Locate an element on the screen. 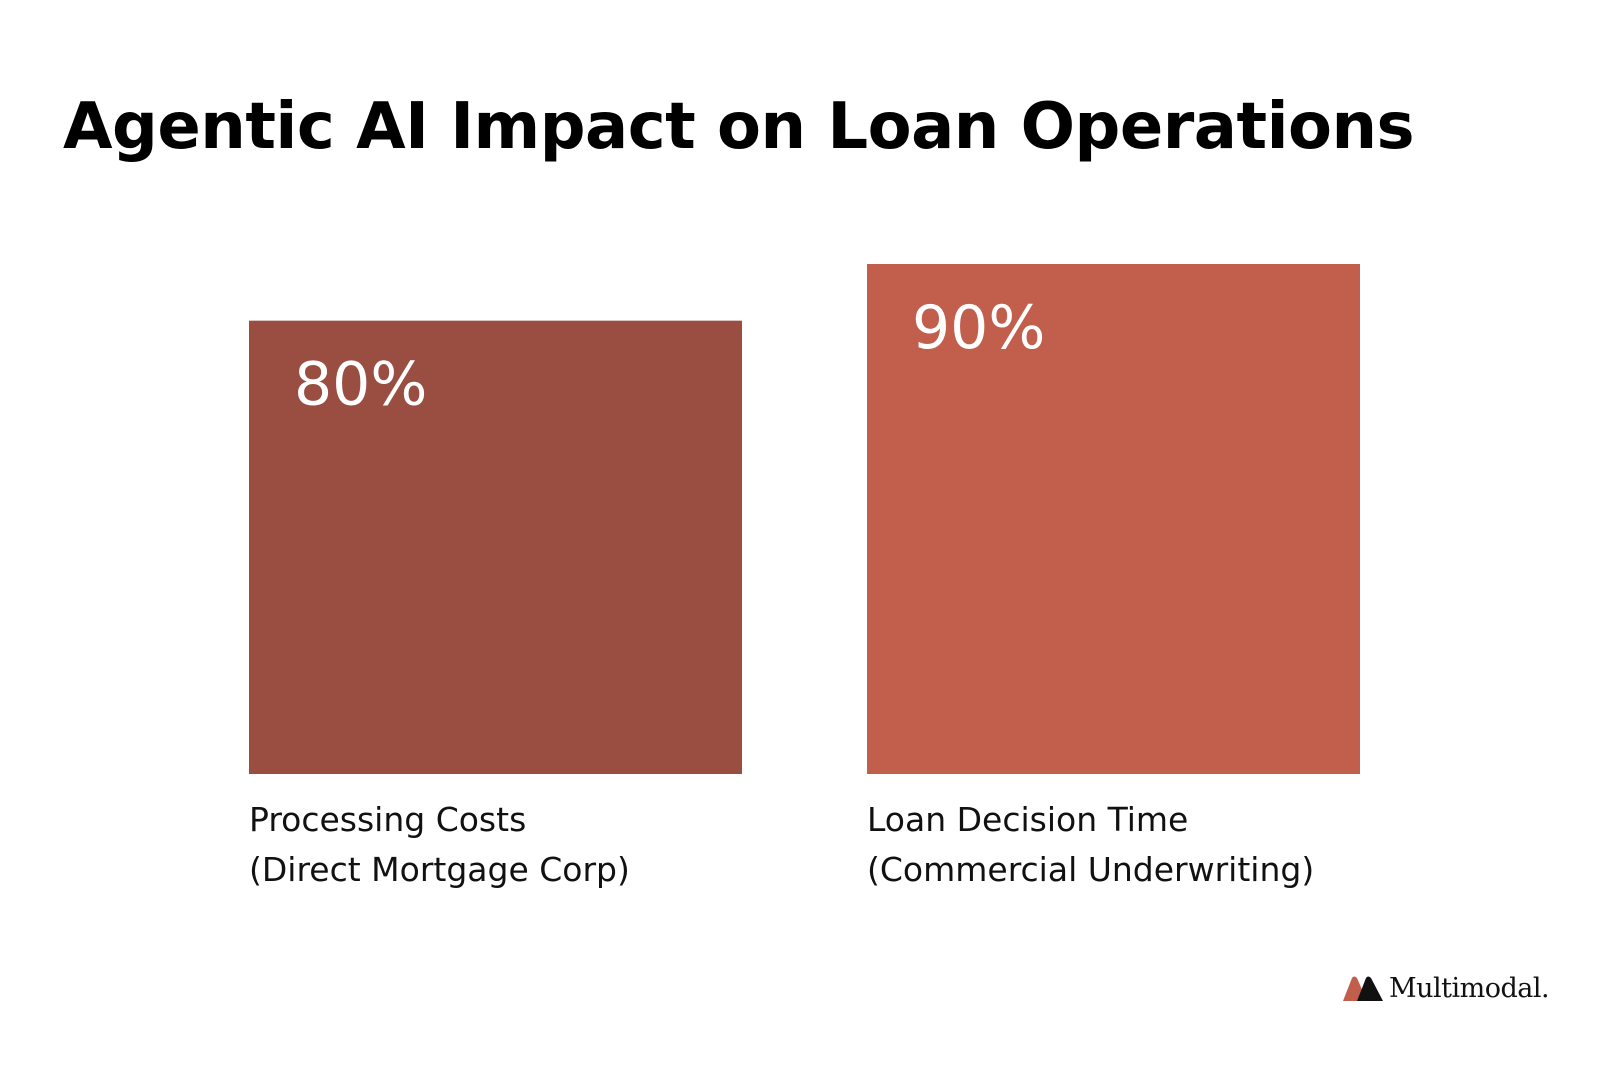 This screenshot has height=1066, width=1600. category-label-line1: Loan Decision Time is located at coordinates (1028, 819).